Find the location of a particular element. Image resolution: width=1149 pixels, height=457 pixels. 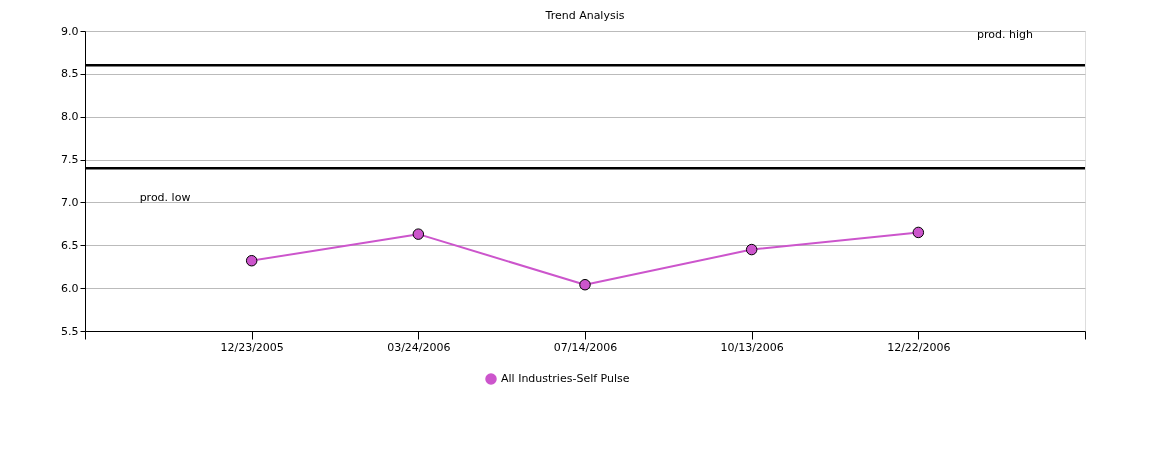

y-tick-label: 8.0 is located at coordinates (70, 117).